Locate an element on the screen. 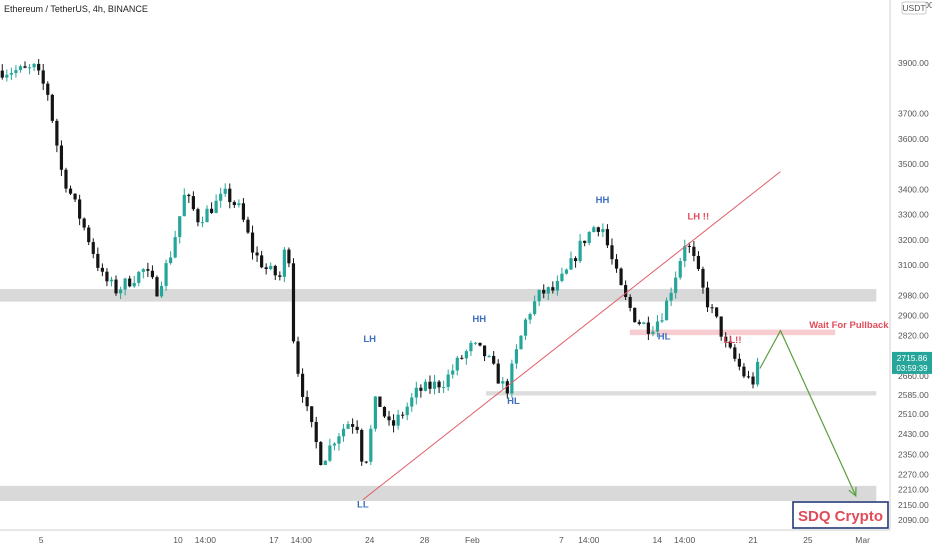  countdown-value: 03:59:39 is located at coordinates (912, 368).